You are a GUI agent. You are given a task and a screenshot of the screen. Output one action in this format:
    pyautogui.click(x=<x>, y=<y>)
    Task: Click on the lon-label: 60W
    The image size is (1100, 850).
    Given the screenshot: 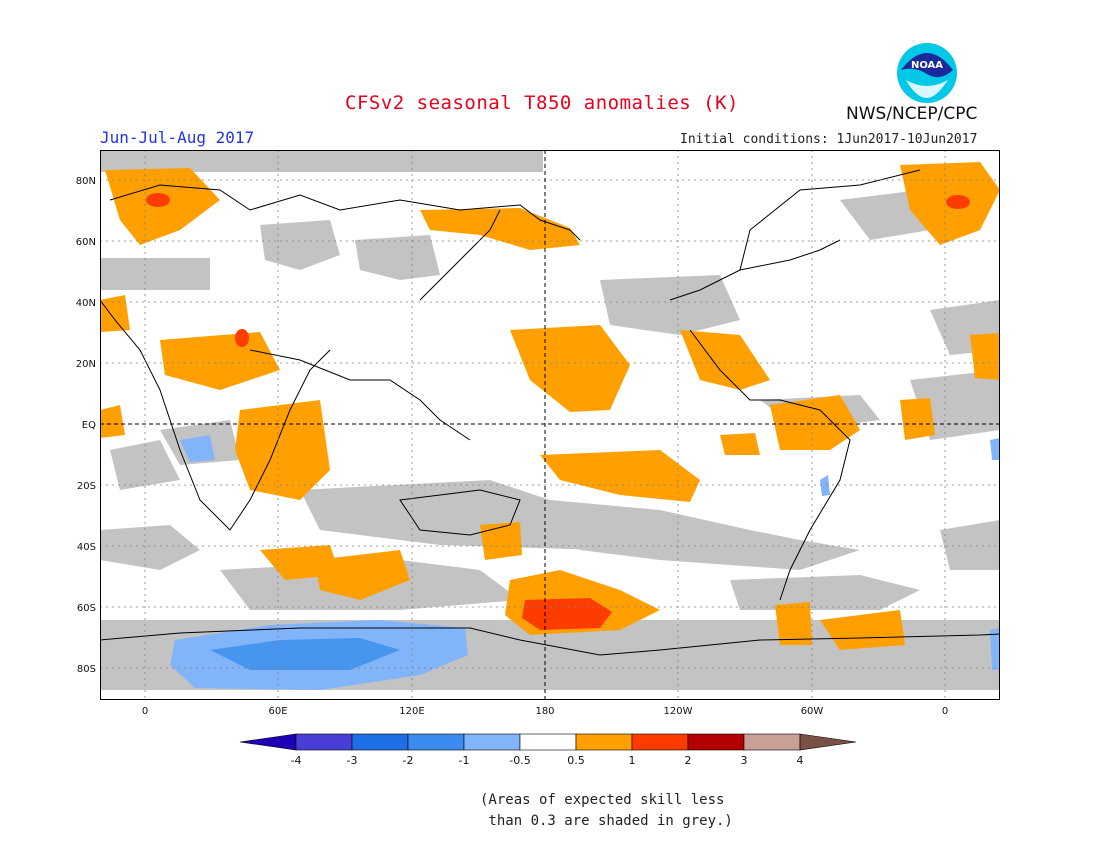 What is the action you would take?
    pyautogui.click(x=812, y=711)
    